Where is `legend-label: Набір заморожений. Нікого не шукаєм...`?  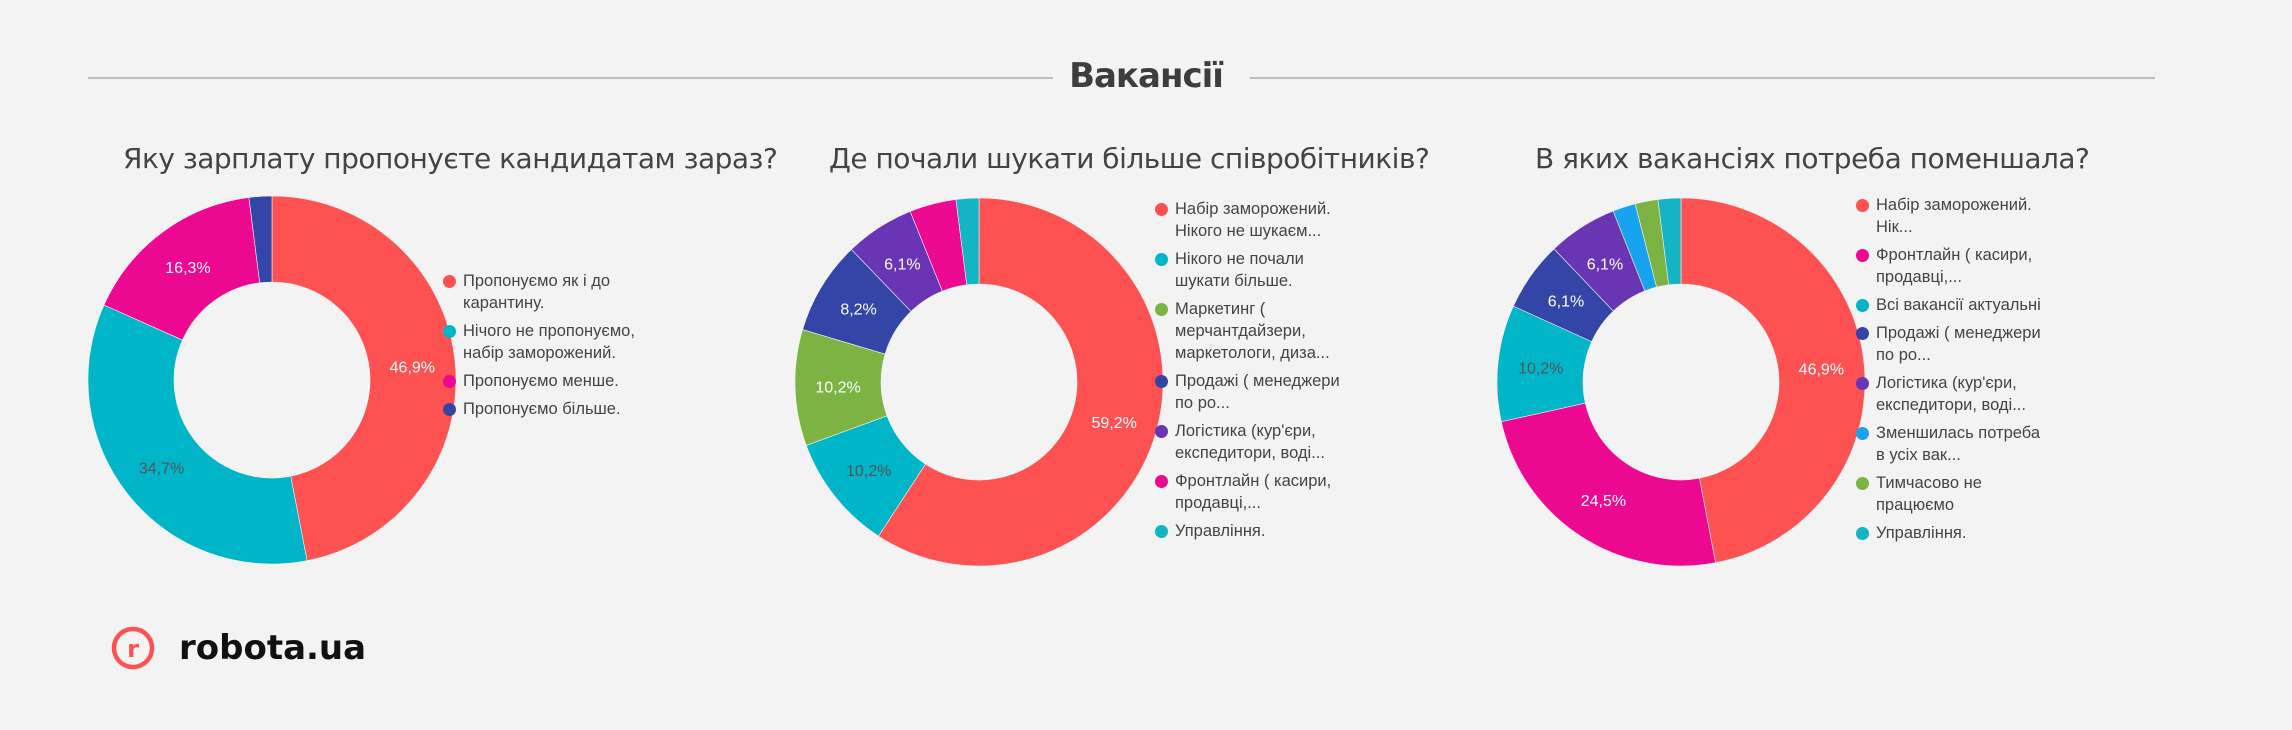
legend-label: Набір заморожений. Нікого не шукаєм... is located at coordinates (1253, 220).